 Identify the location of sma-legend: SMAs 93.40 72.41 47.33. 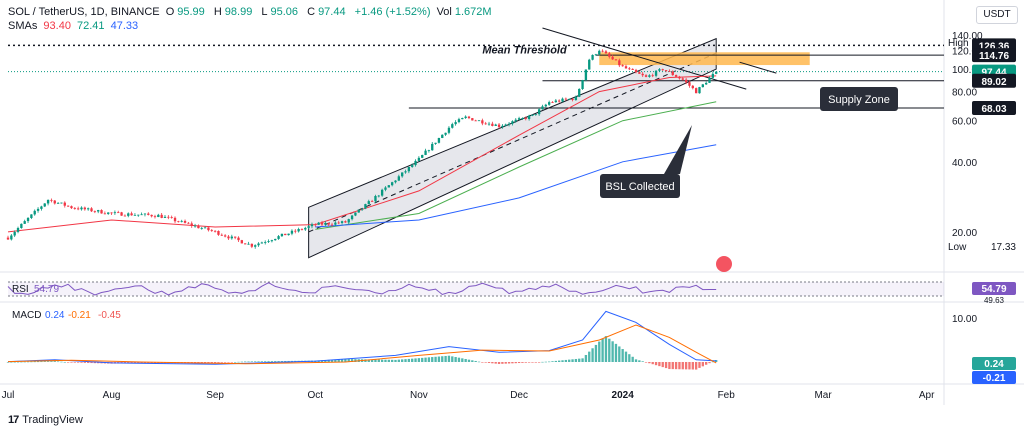
(74, 26).